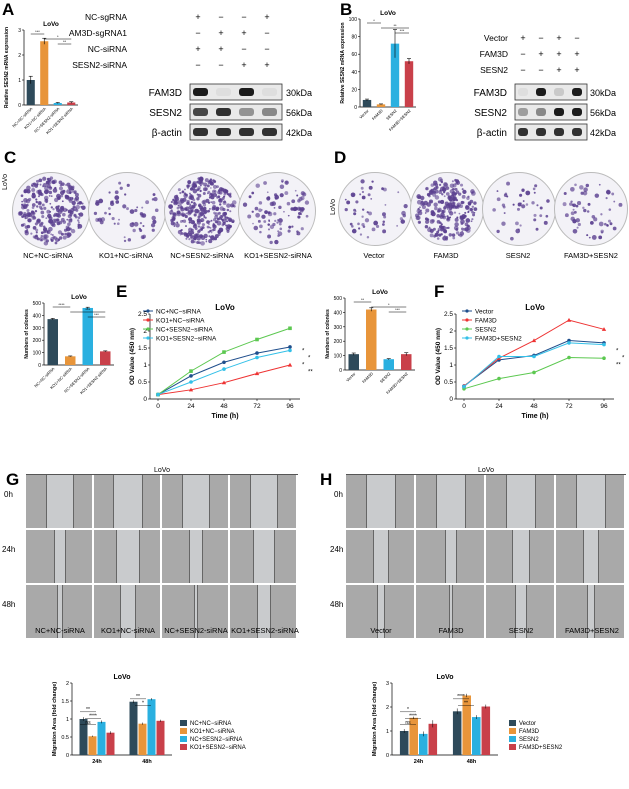 This screenshot has height=789, width=629. Describe the element at coordinates (145, 399) in the screenshot. I see `chart-e-y-tick-label: 0` at that location.